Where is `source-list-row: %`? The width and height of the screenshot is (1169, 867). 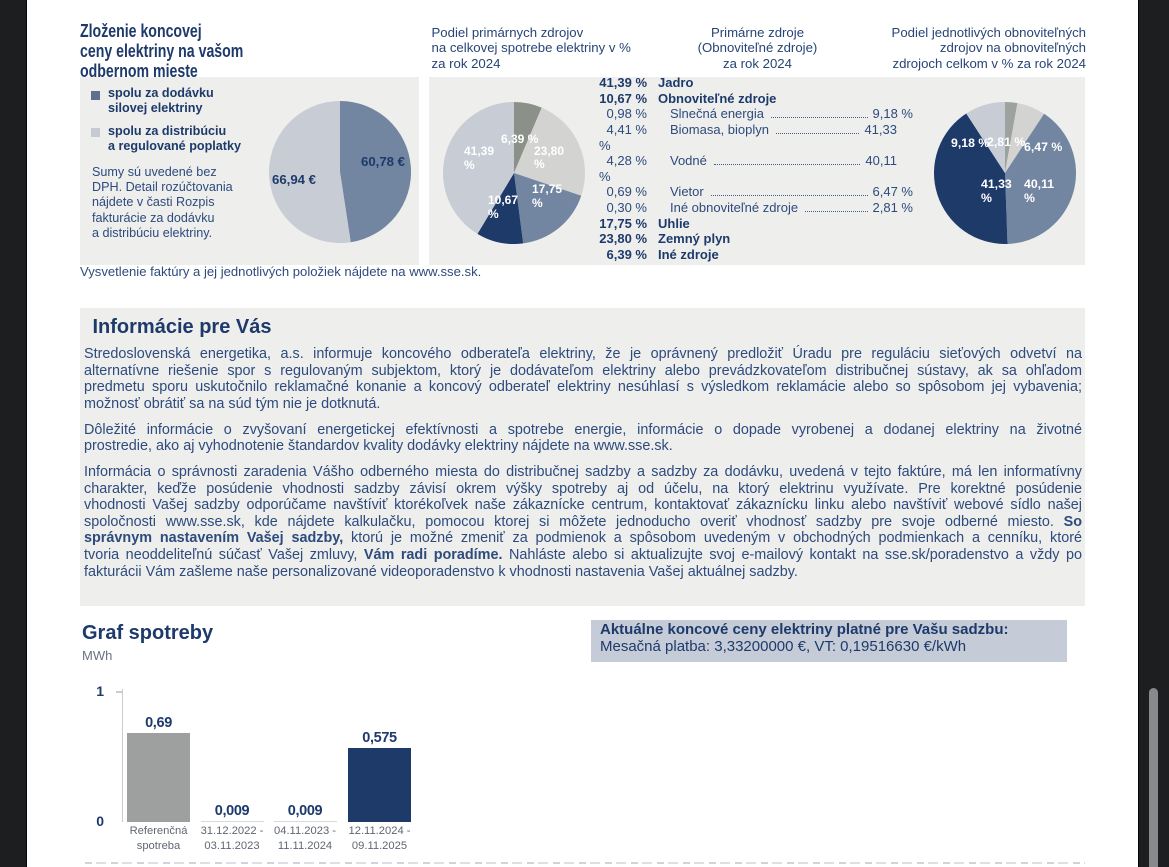
source-list-row: % is located at coordinates (755, 177).